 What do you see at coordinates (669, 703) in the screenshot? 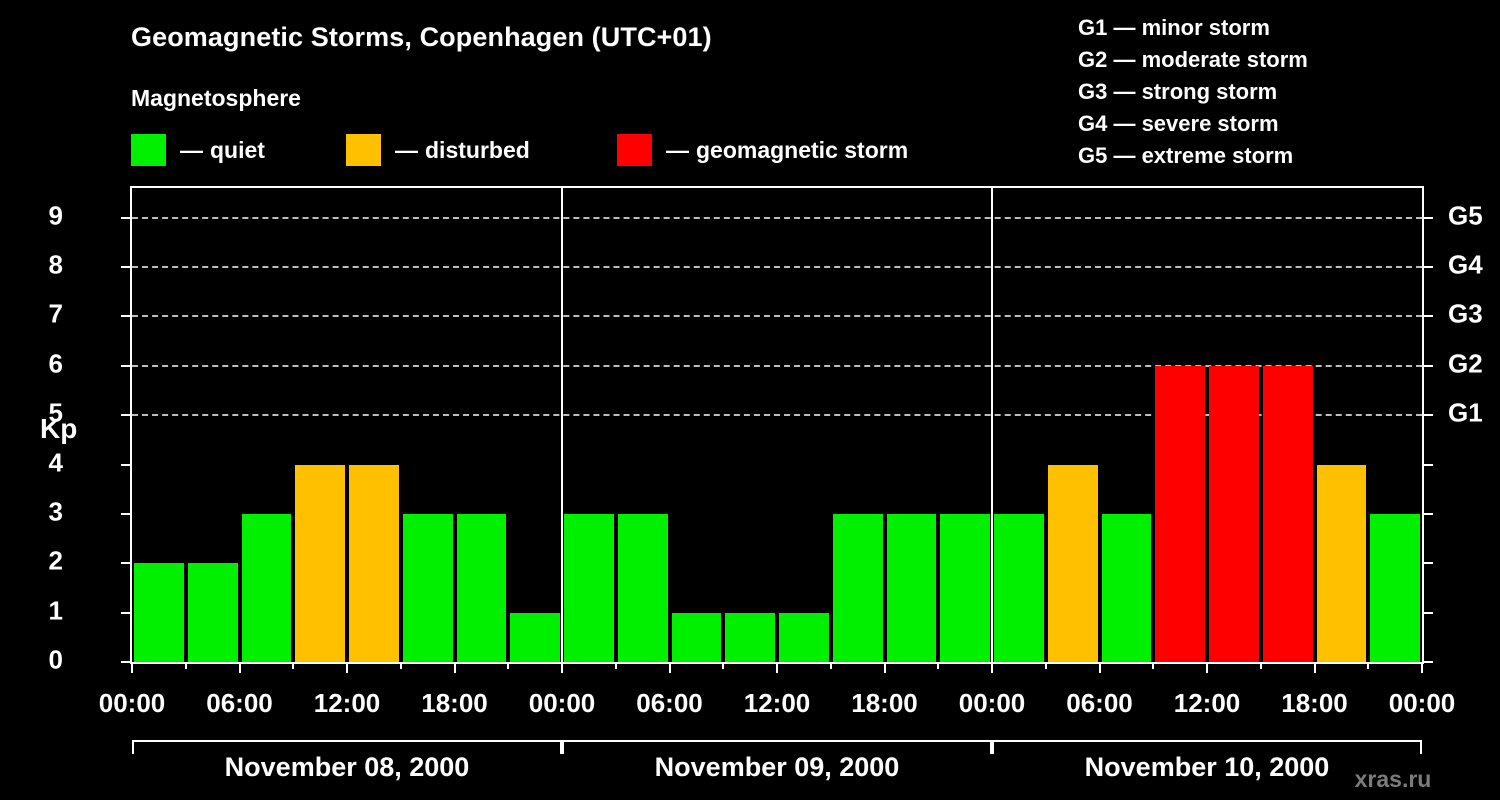
I see `x-axis-label-5: 06:00` at bounding box center [669, 703].